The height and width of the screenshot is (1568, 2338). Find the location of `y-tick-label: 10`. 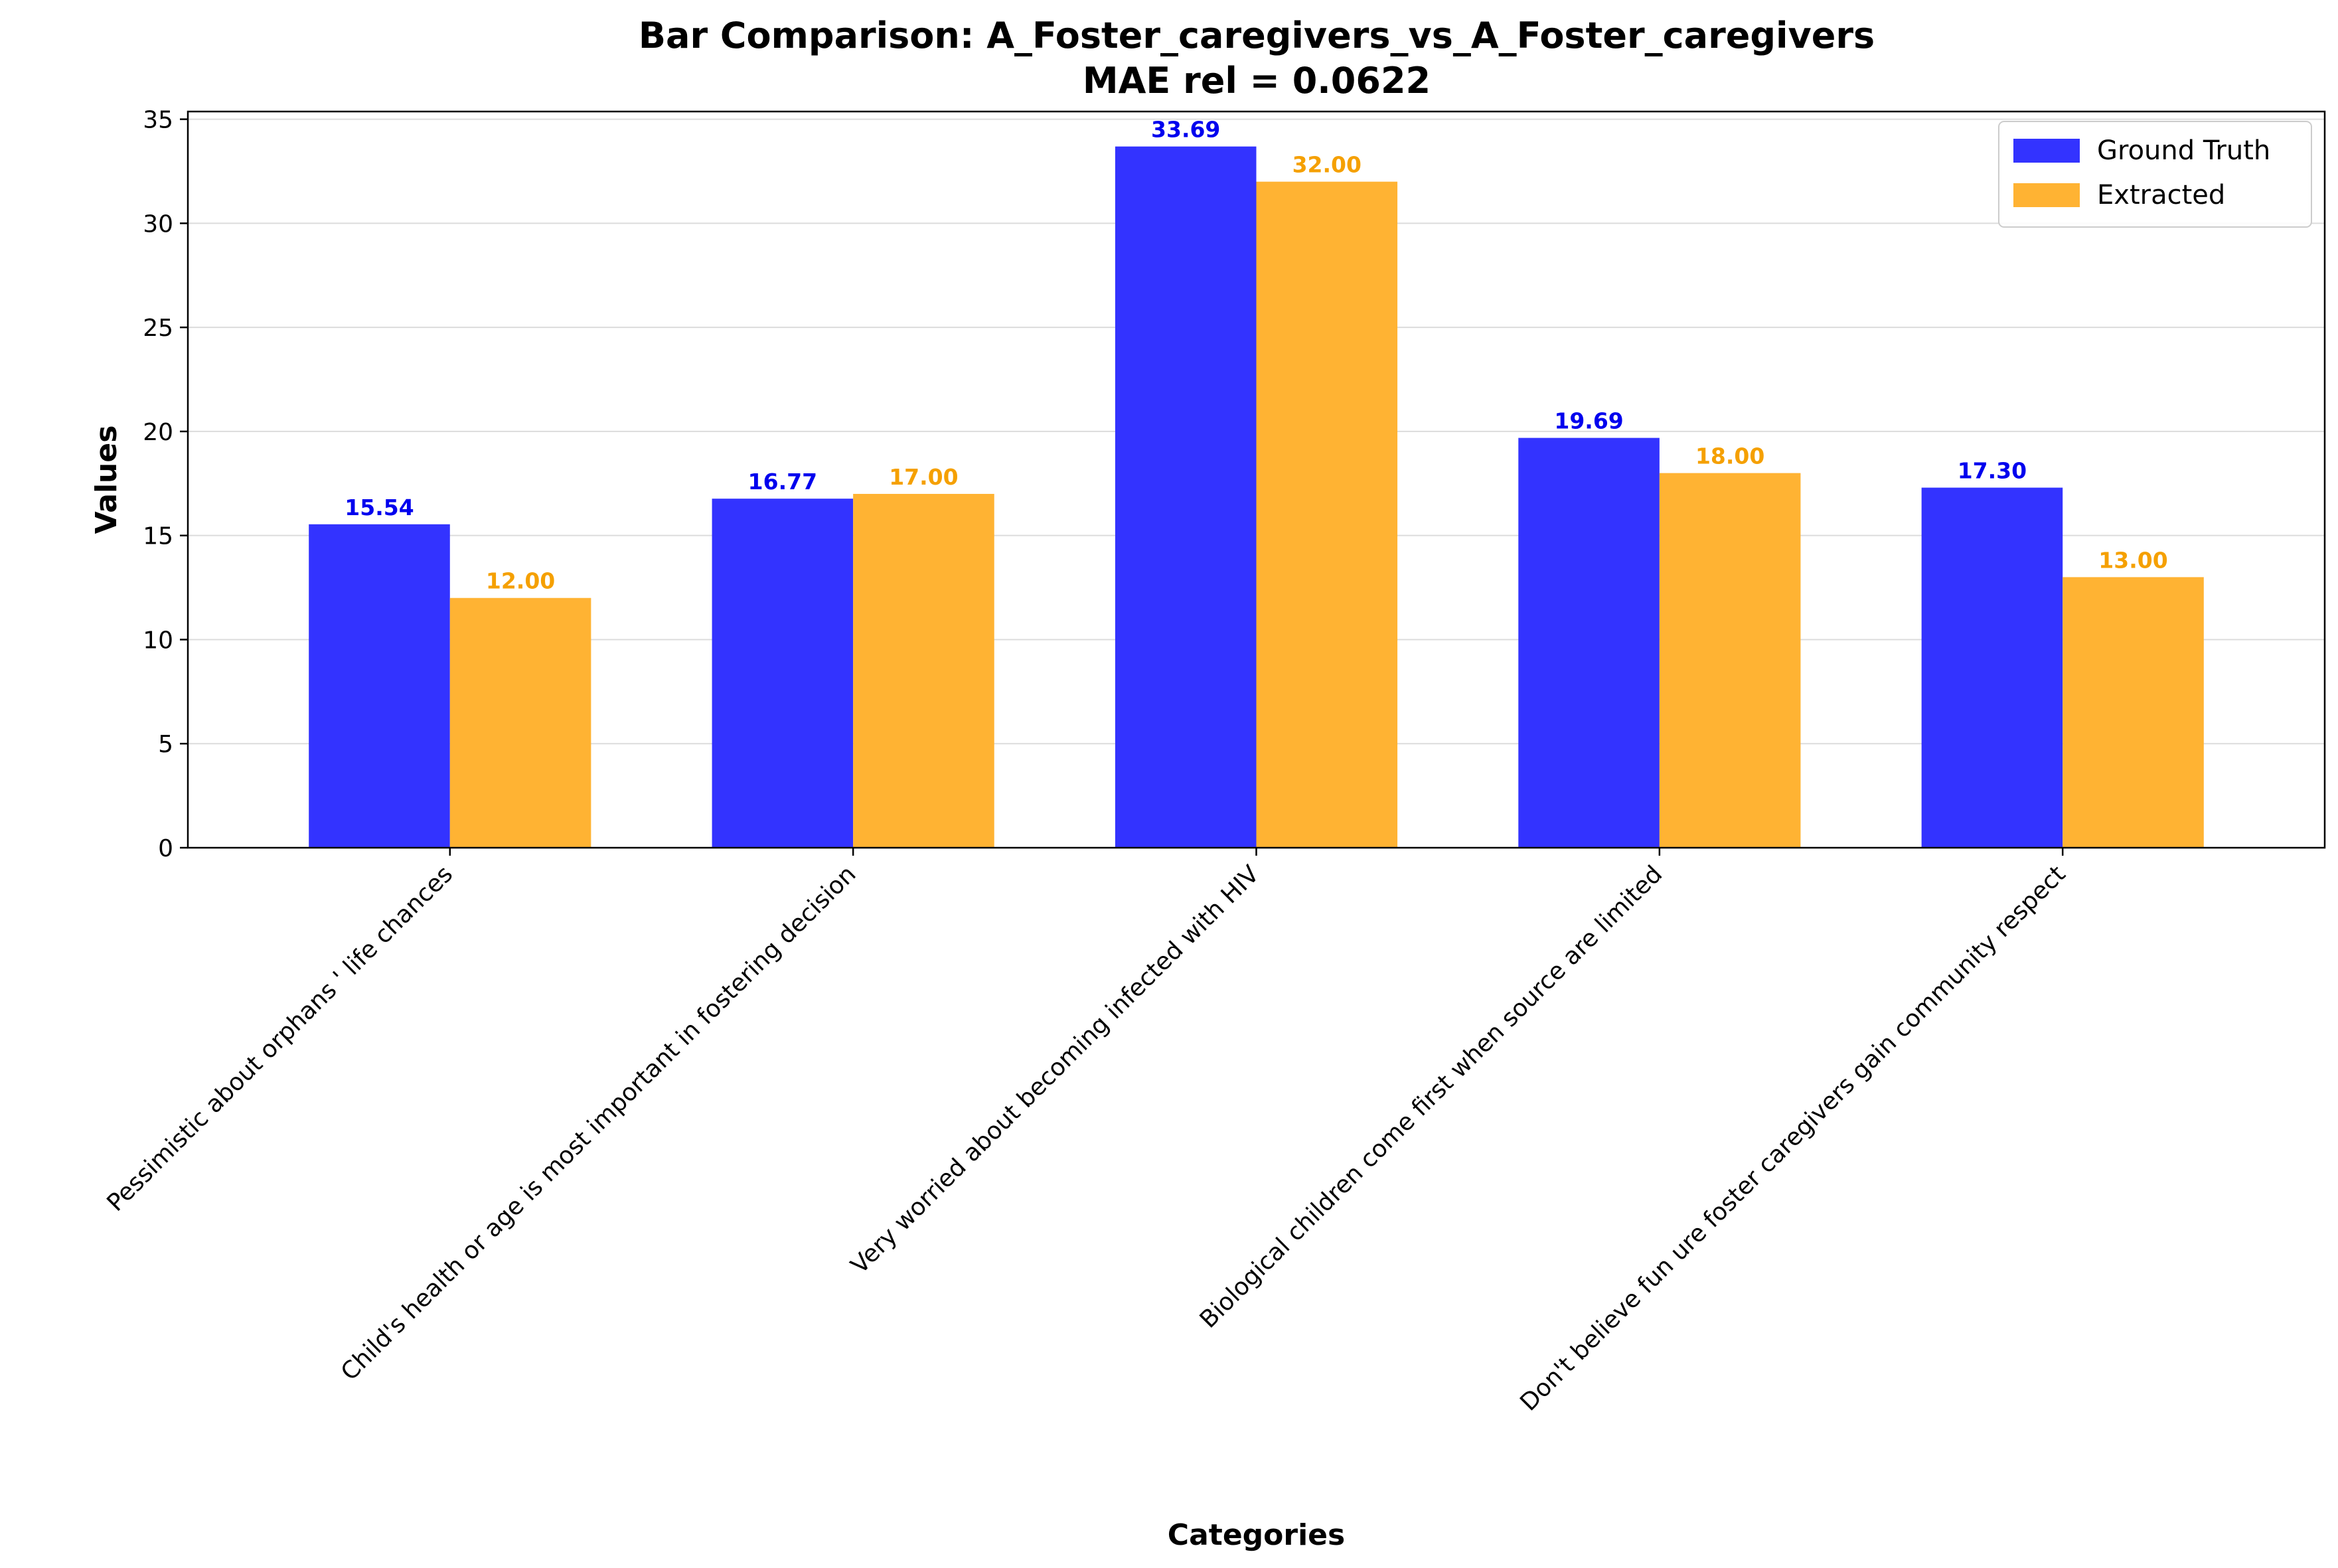

y-tick-label: 10 is located at coordinates (158, 640).